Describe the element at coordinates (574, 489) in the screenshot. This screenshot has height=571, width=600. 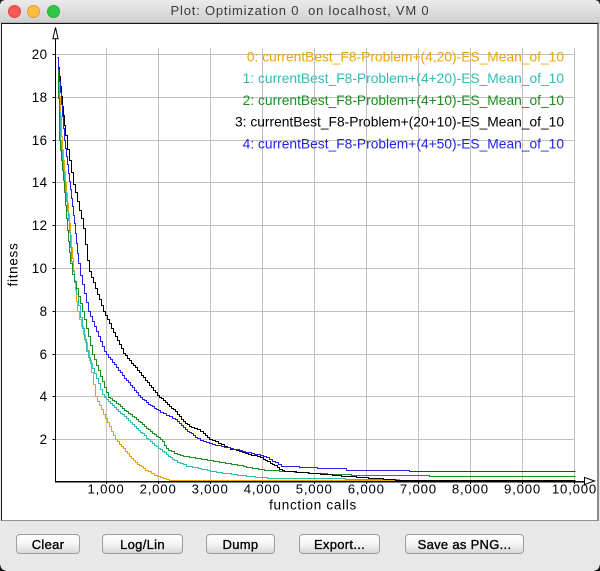
I see `svg-text: 10,000` at that location.